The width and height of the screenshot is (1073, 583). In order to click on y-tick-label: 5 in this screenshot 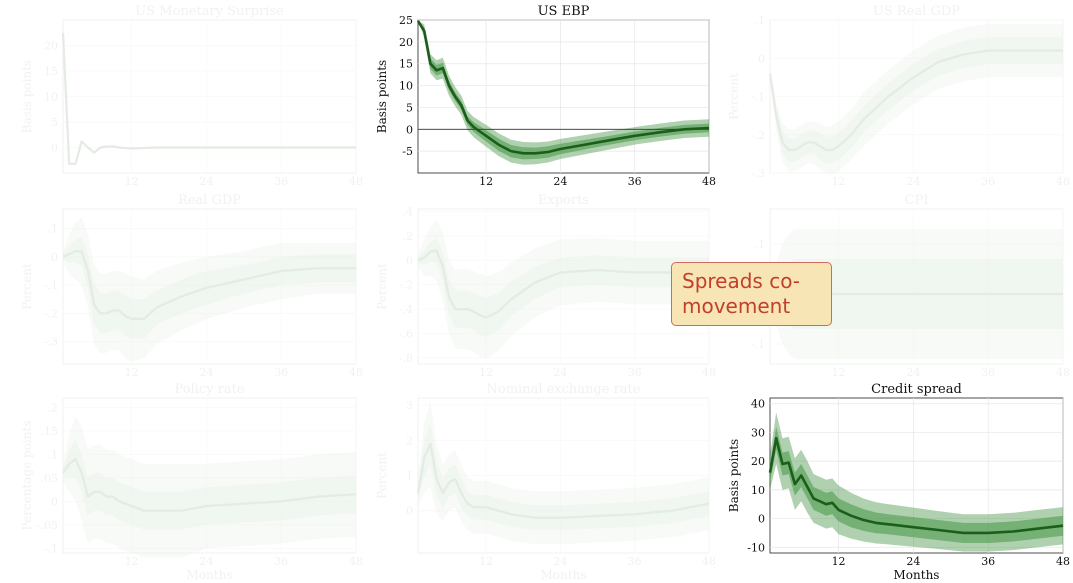, I will do `click(54, 122)`.